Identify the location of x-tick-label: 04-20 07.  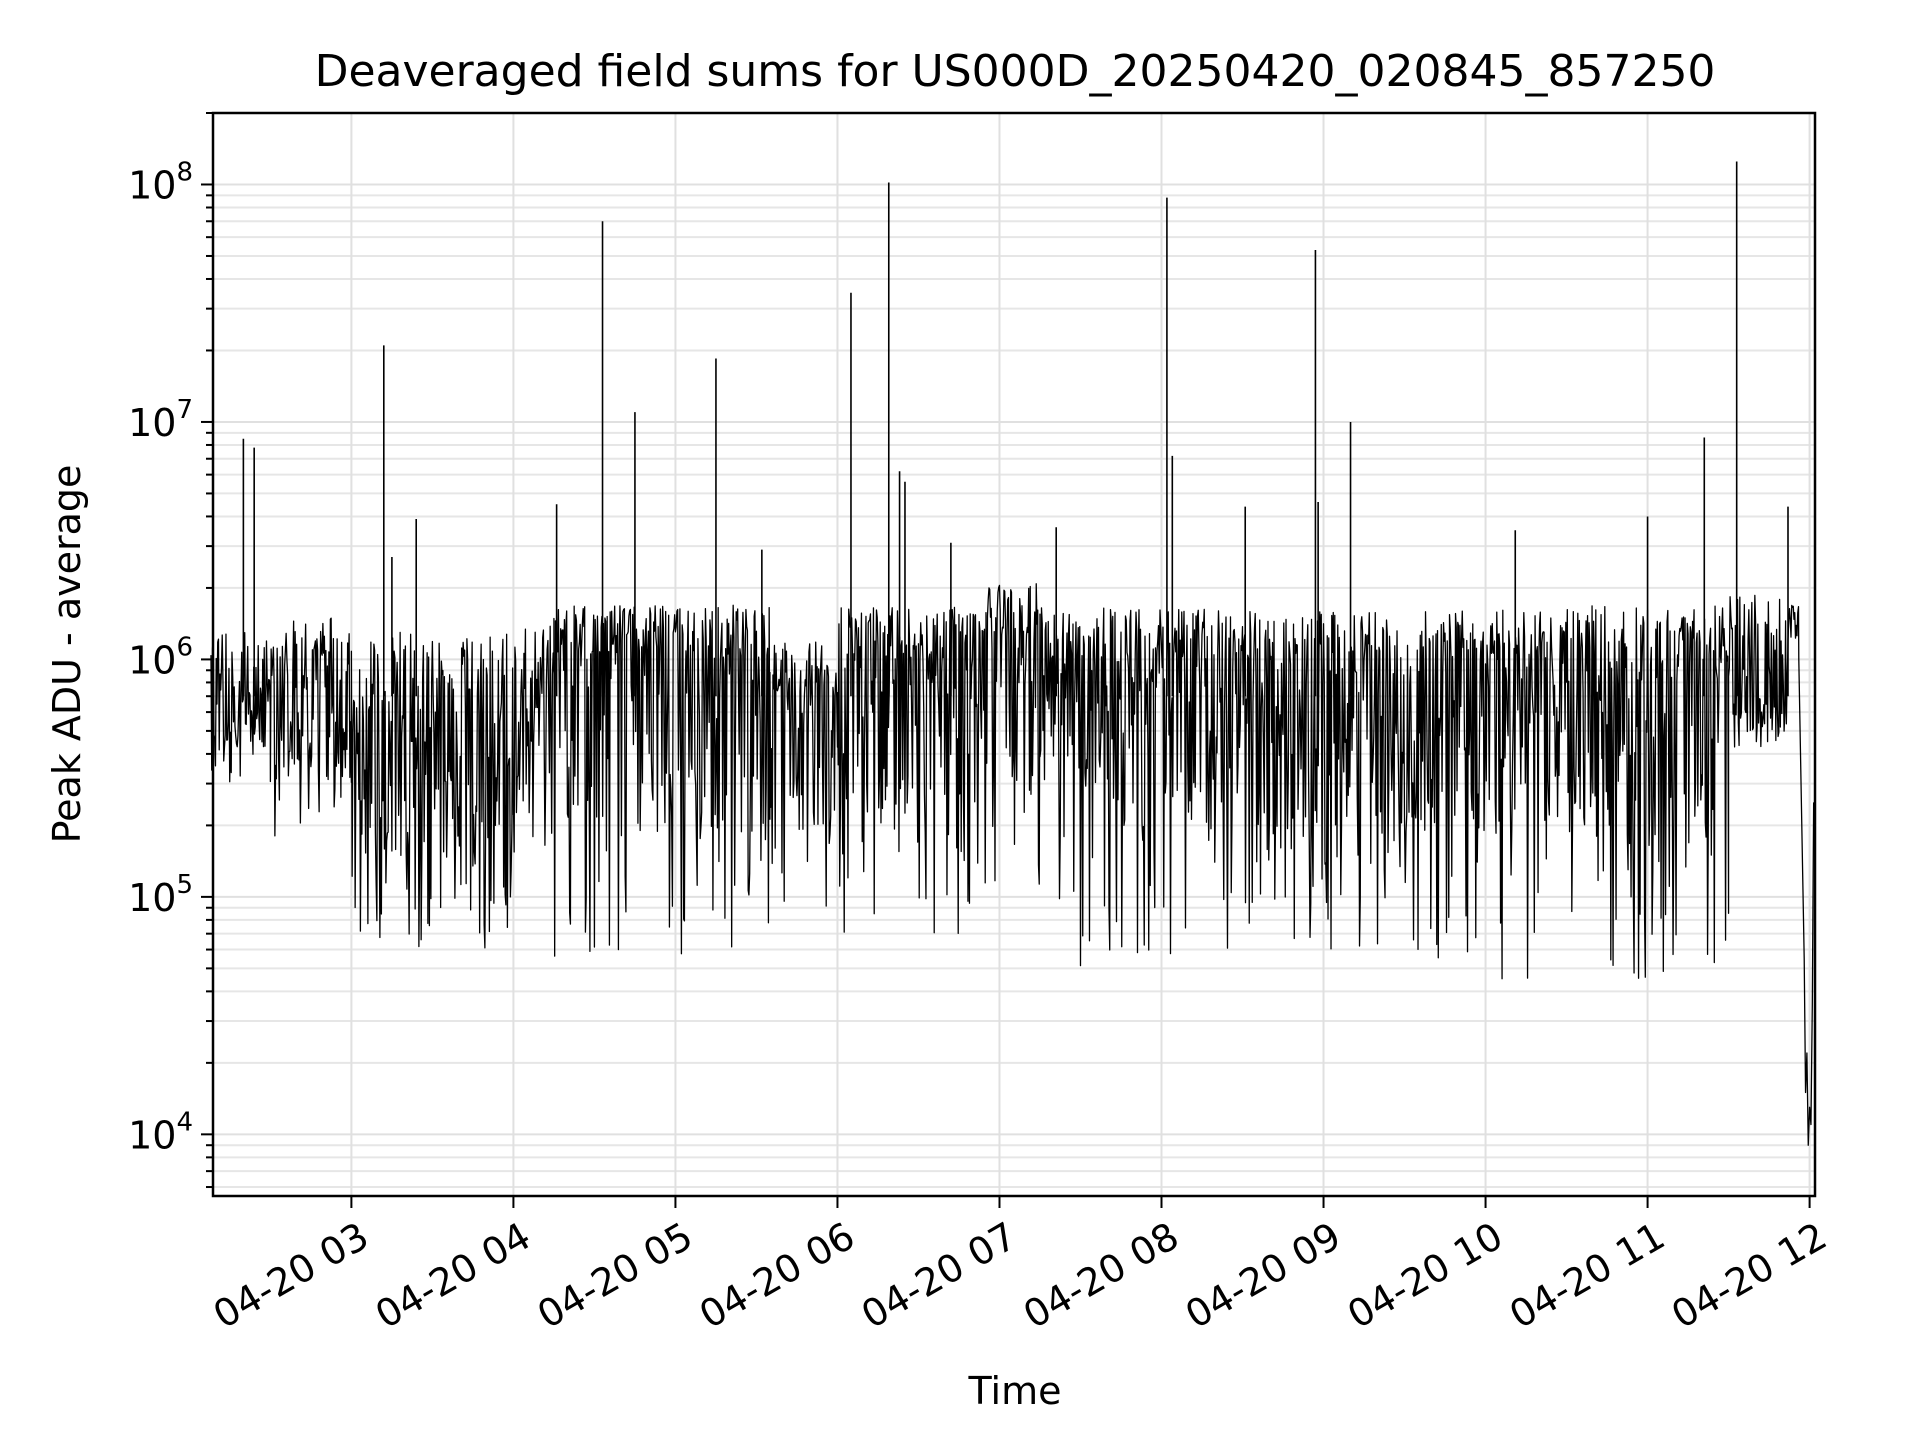
(939, 1276).